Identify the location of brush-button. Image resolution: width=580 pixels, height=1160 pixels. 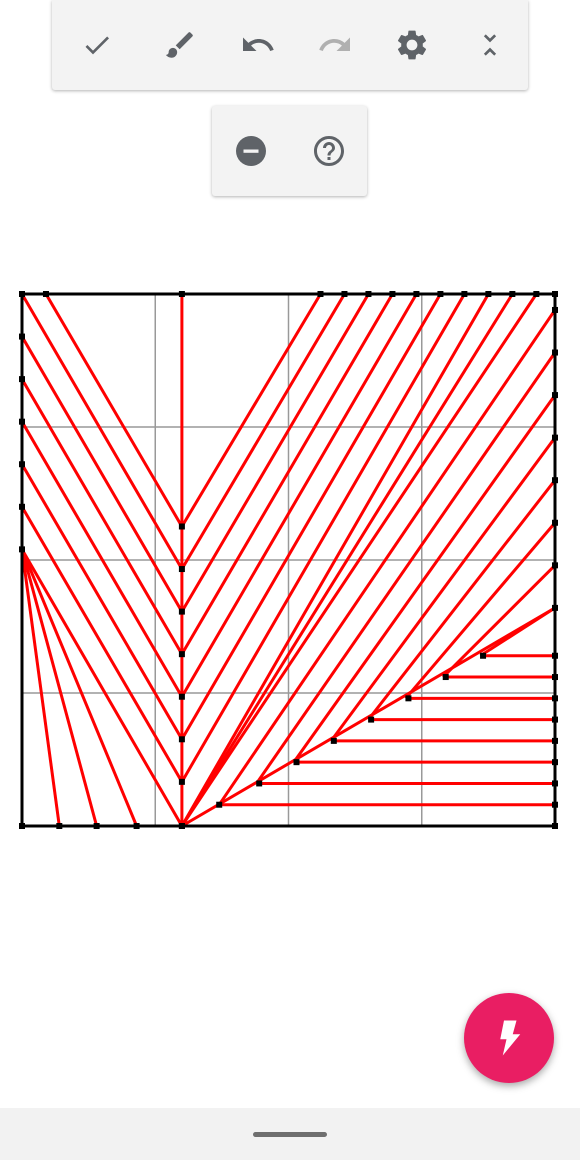
(180, 45).